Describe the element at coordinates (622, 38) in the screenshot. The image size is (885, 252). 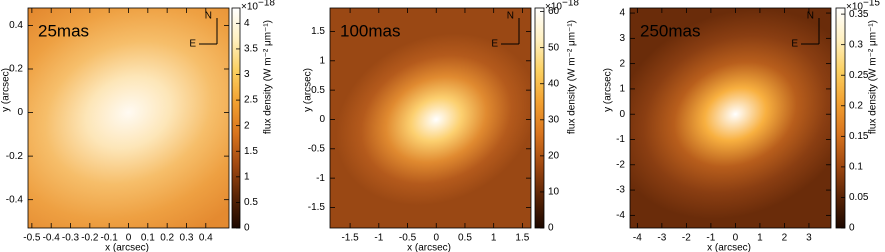
I see `y-tick-label: 3` at that location.